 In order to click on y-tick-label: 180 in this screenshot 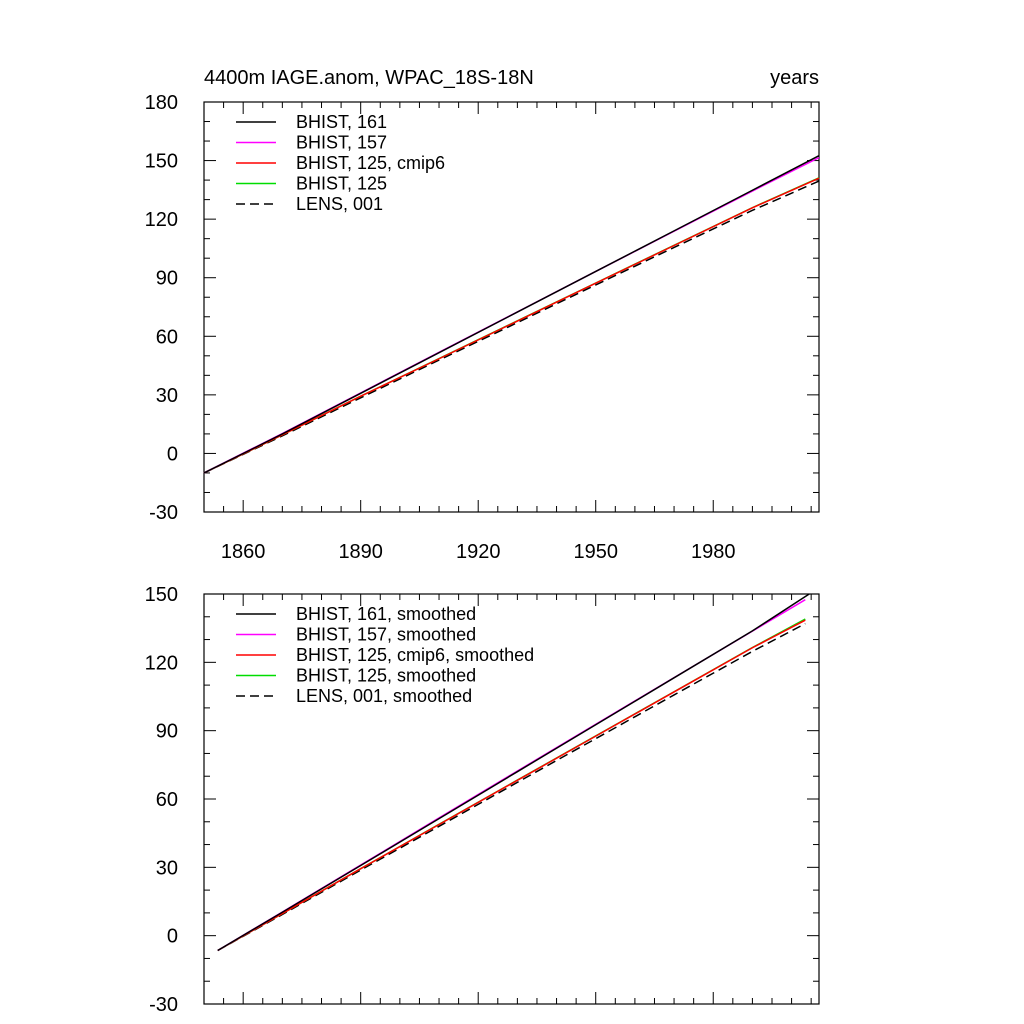, I will do `click(161, 103)`.